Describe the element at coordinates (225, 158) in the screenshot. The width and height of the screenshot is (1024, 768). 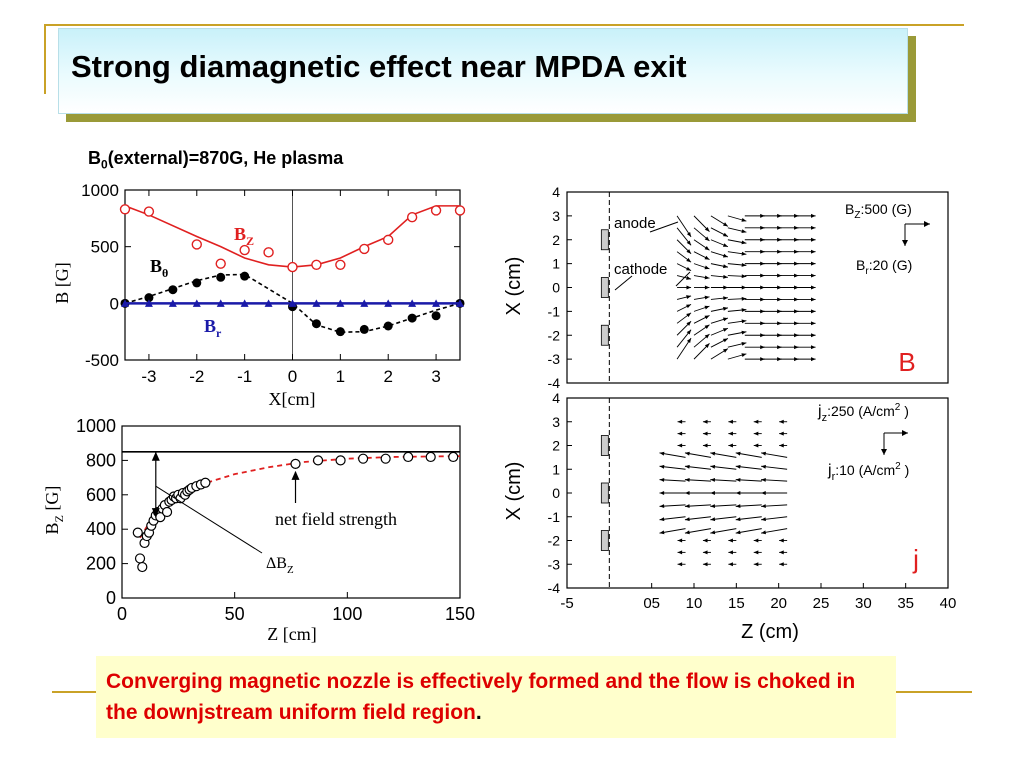
I see `subtitle-rest: (external)=870G, He plasma` at that location.